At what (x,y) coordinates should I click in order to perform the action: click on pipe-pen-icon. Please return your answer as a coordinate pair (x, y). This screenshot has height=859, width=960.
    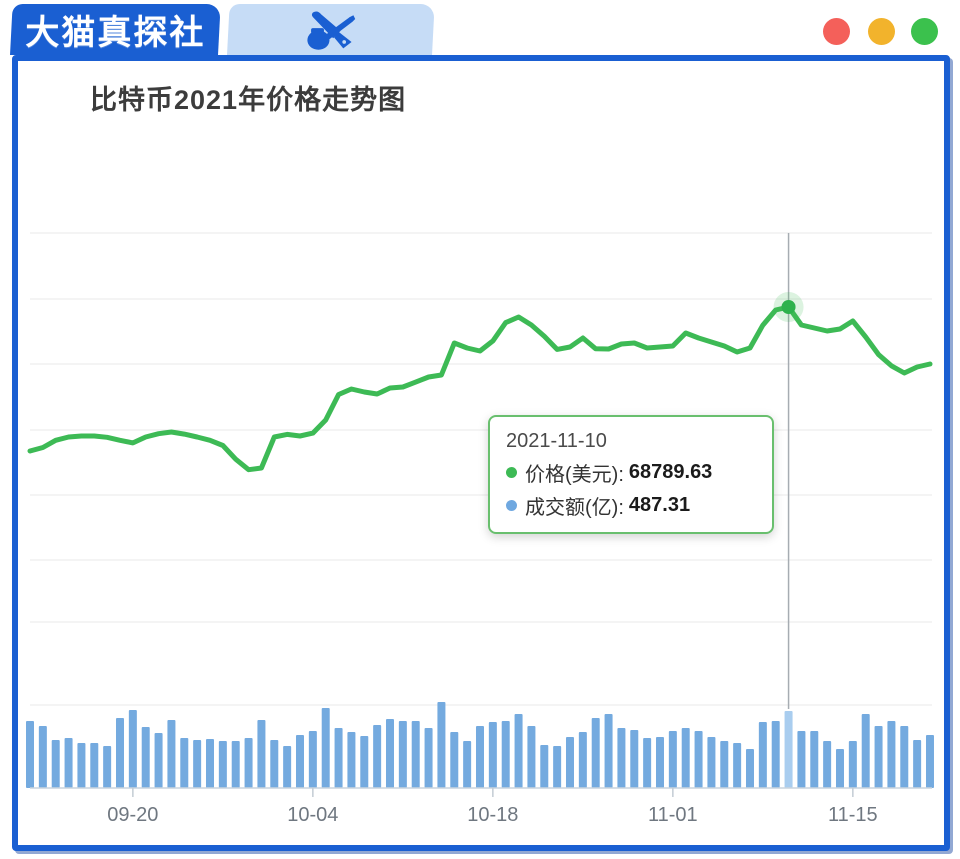
    Looking at the image, I should click on (331, 30).